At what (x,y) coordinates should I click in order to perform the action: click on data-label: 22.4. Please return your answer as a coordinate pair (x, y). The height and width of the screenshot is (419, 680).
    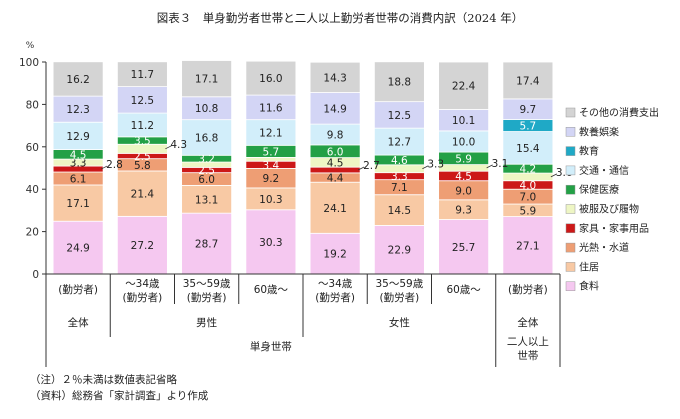
    Looking at the image, I should click on (464, 87).